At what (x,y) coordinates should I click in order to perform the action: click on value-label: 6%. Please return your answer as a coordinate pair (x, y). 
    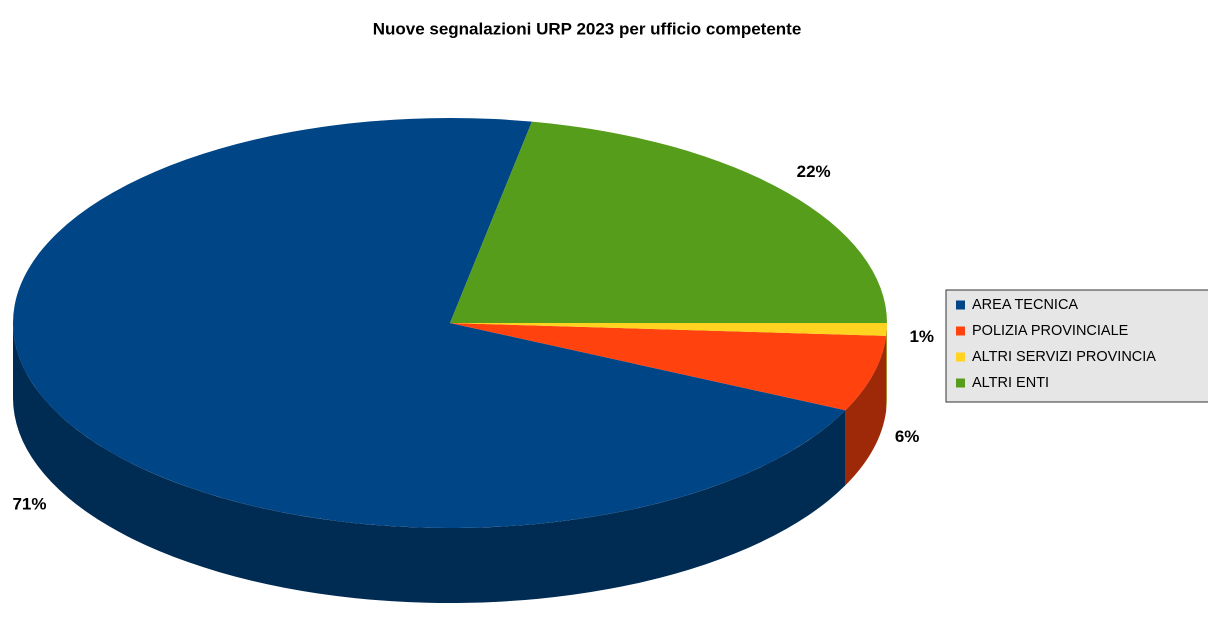
    Looking at the image, I should click on (907, 436).